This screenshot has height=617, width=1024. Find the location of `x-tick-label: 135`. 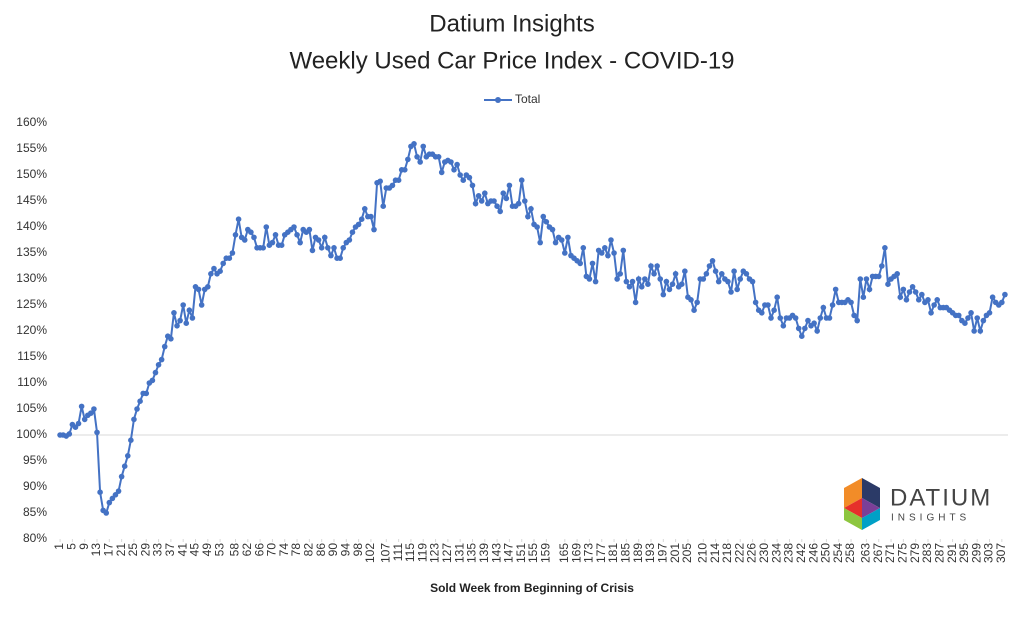

x-tick-label: 135 is located at coordinates (472, 553).